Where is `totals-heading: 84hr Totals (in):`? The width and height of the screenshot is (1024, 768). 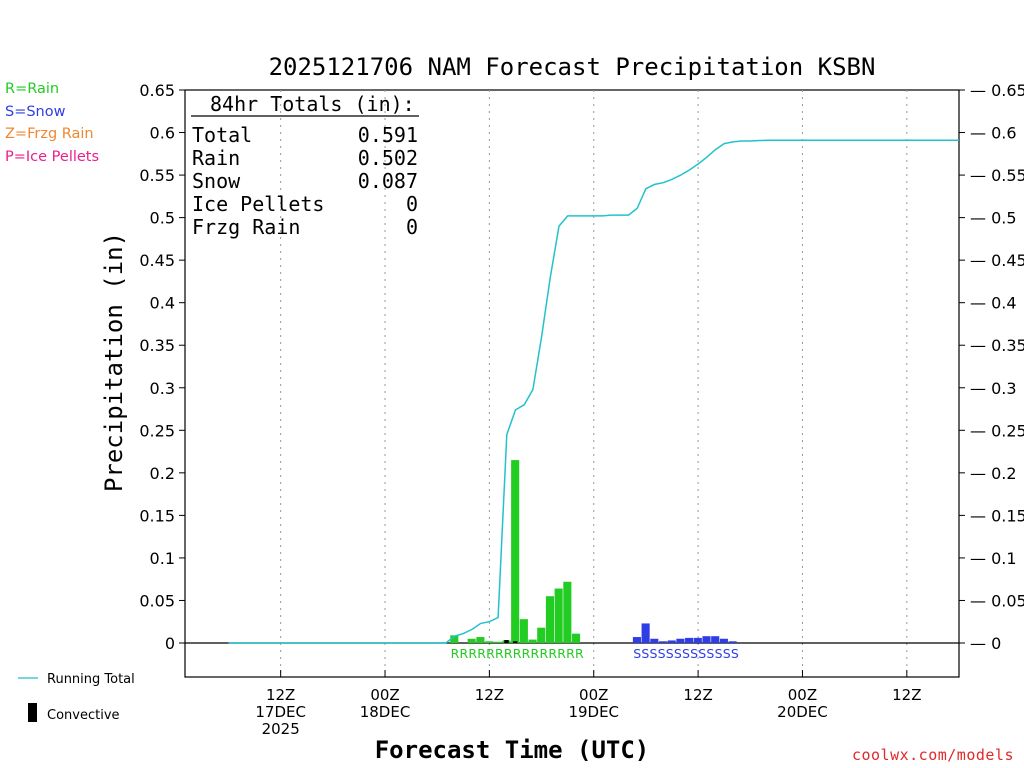
totals-heading: 84hr Totals (in): is located at coordinates (312, 104).